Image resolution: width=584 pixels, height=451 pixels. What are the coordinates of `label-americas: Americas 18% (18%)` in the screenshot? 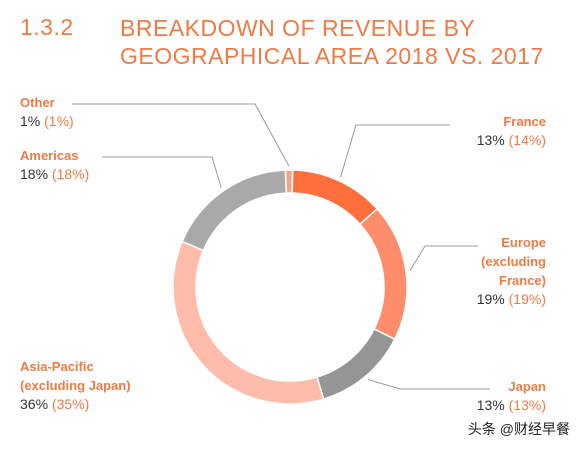 It's located at (54, 165).